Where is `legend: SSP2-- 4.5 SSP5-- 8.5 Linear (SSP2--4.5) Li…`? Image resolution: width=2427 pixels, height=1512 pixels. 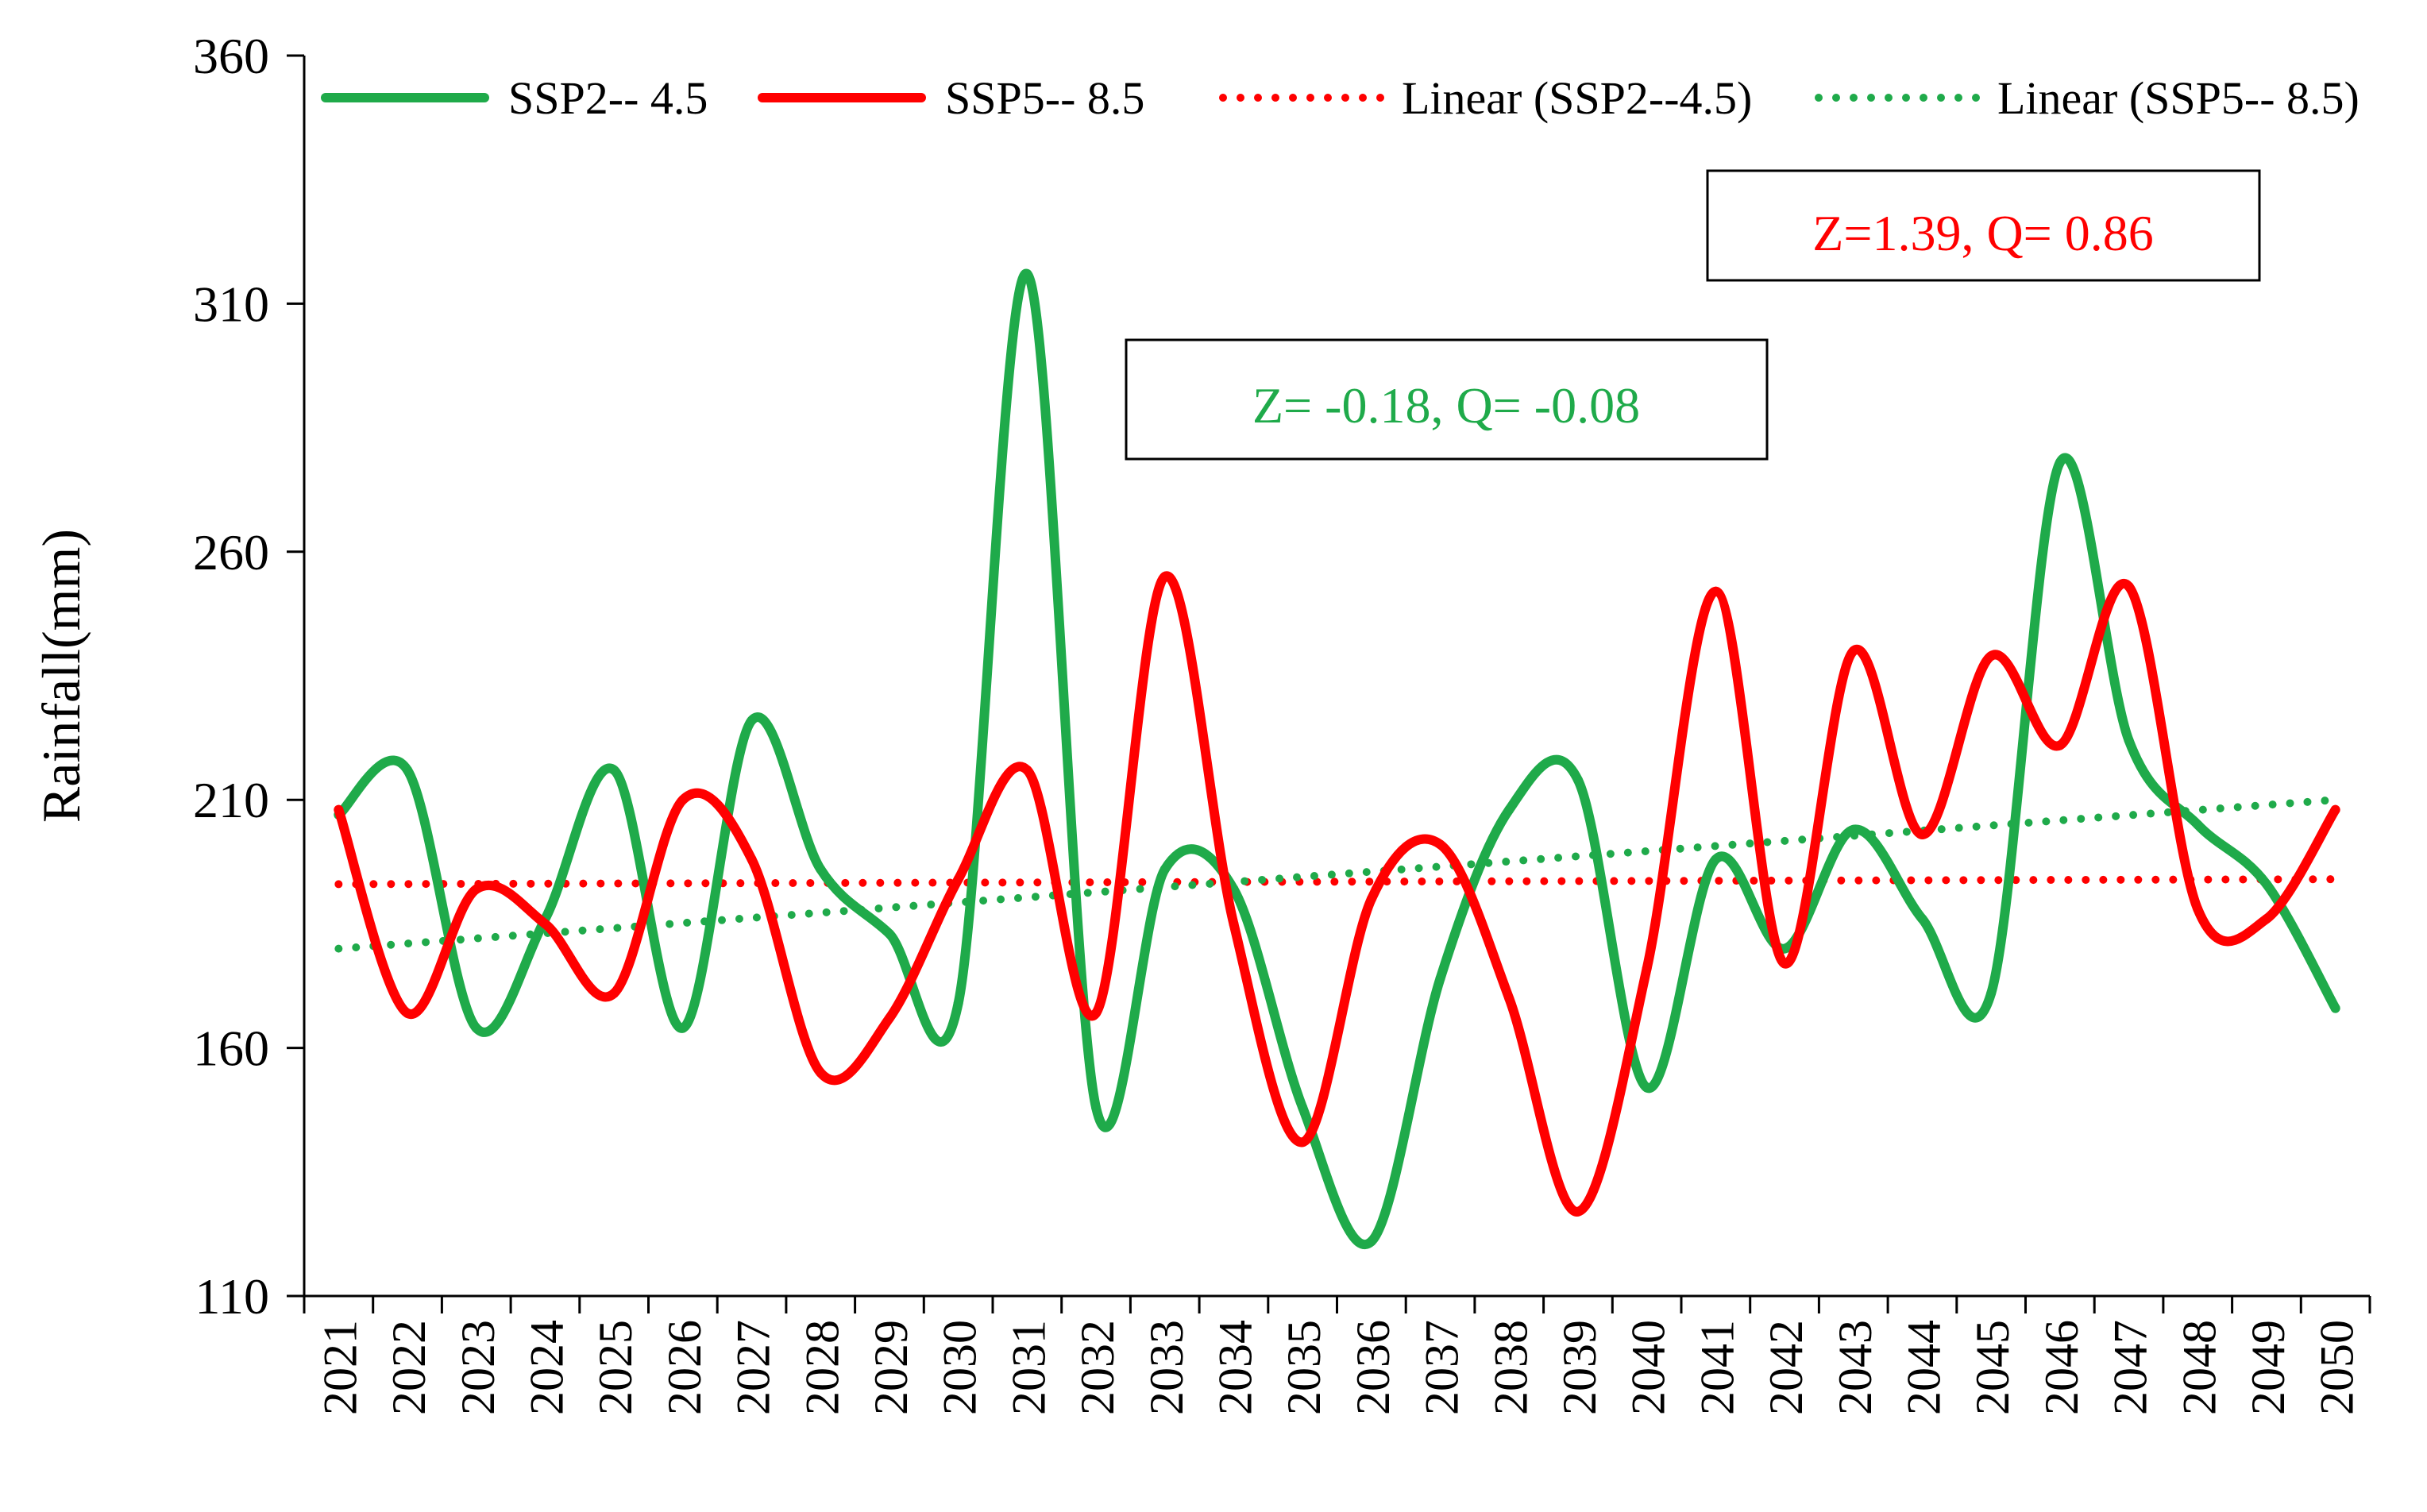
legend: SSP2-- 4.5 SSP5-- 8.5 Linear (SSP2--4.5) Li… is located at coordinates (1340, 98).